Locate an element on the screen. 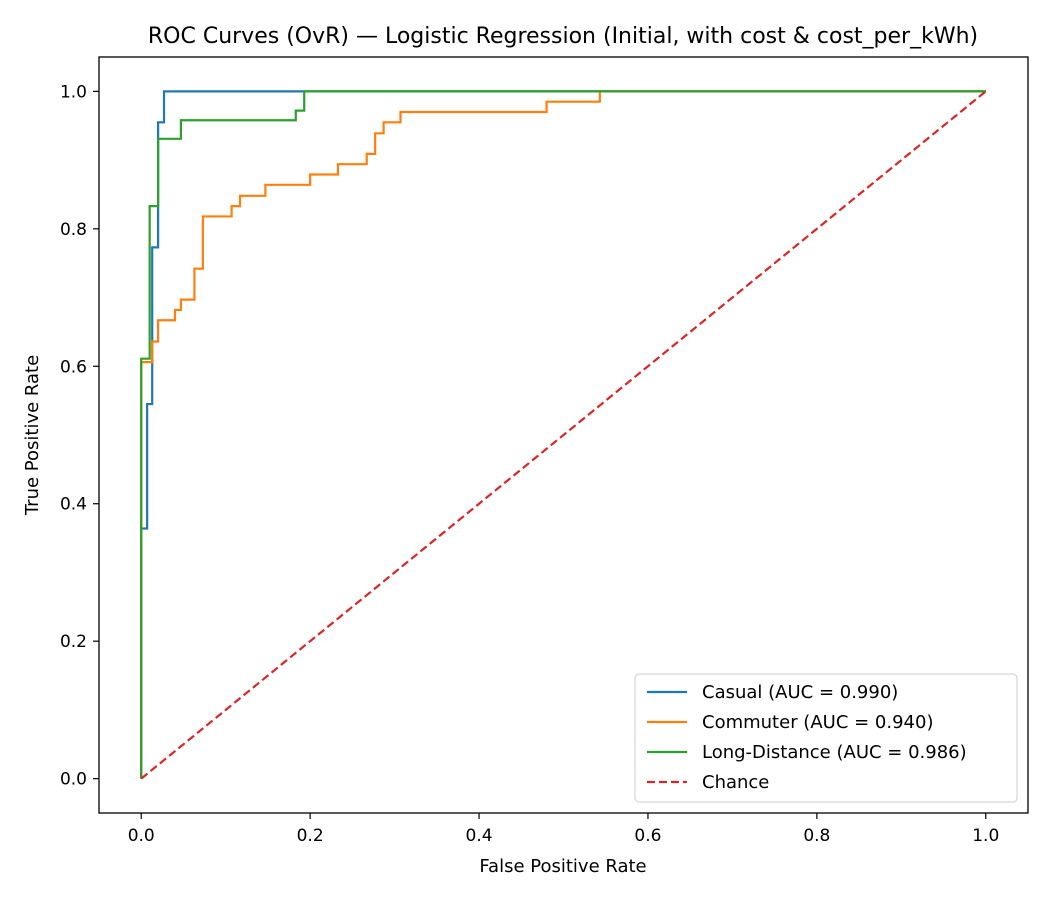  x-tick-label: 1.0 is located at coordinates (985, 836).